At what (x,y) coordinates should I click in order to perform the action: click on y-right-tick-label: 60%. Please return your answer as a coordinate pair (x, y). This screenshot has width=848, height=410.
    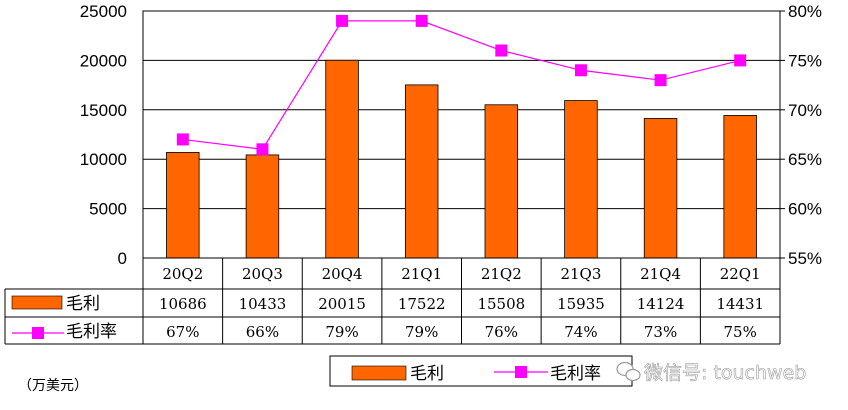
    Looking at the image, I should click on (805, 209).